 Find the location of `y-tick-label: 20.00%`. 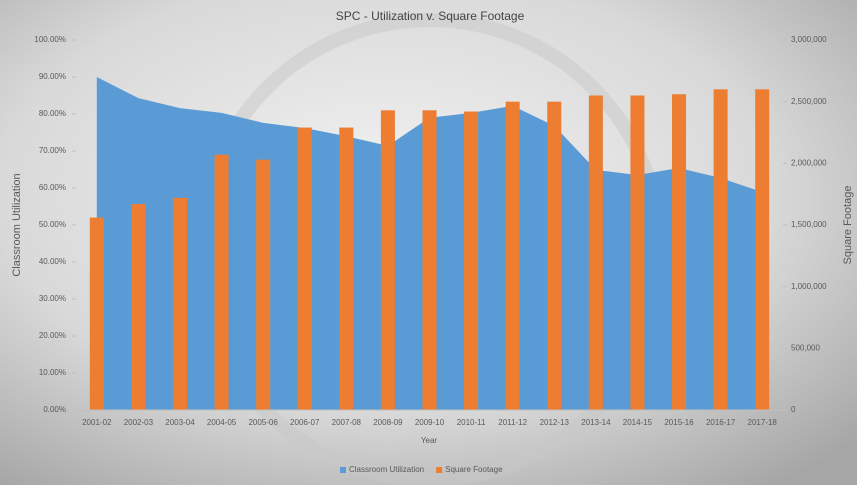

y-tick-label: 20.00% is located at coordinates (52, 335).